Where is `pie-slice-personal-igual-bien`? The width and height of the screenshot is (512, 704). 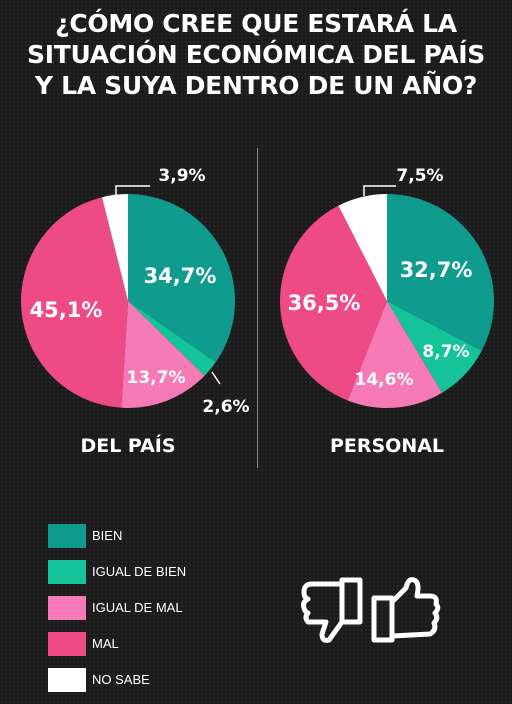
pie-slice-personal-igual-bien is located at coordinates (434, 347).